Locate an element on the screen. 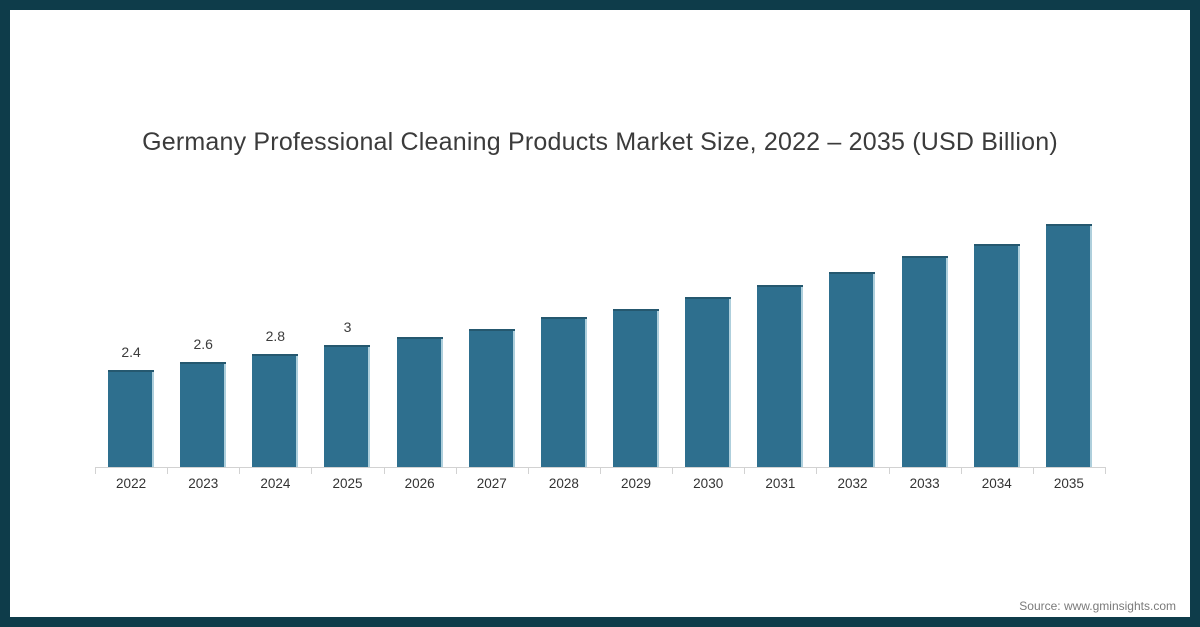 The width and height of the screenshot is (1200, 627). bar-slot-2023: 2.6 2023 is located at coordinates (203, 335).